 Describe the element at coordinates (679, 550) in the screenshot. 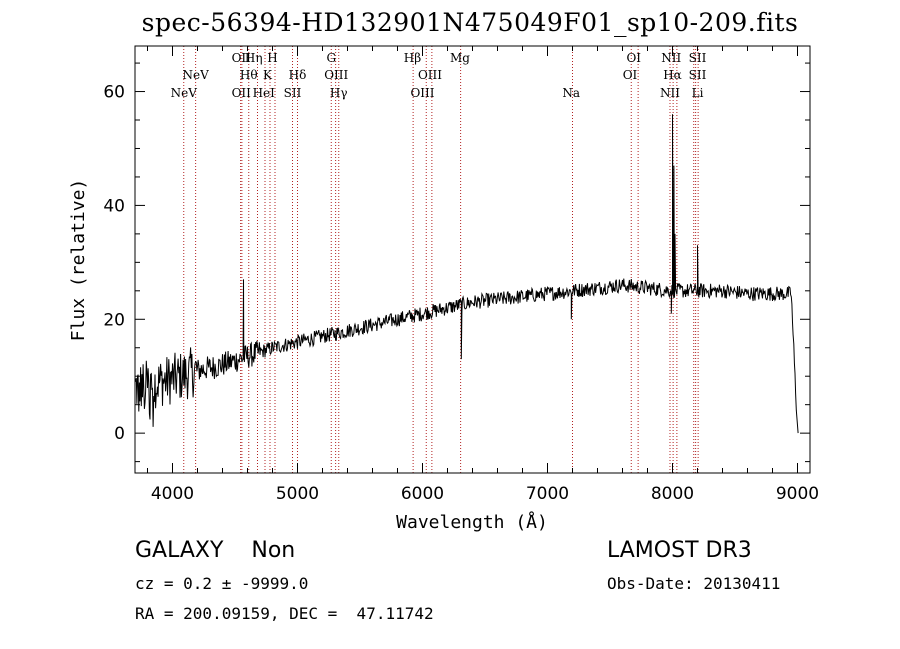

I see `survey-name: LAMOST DR3` at that location.